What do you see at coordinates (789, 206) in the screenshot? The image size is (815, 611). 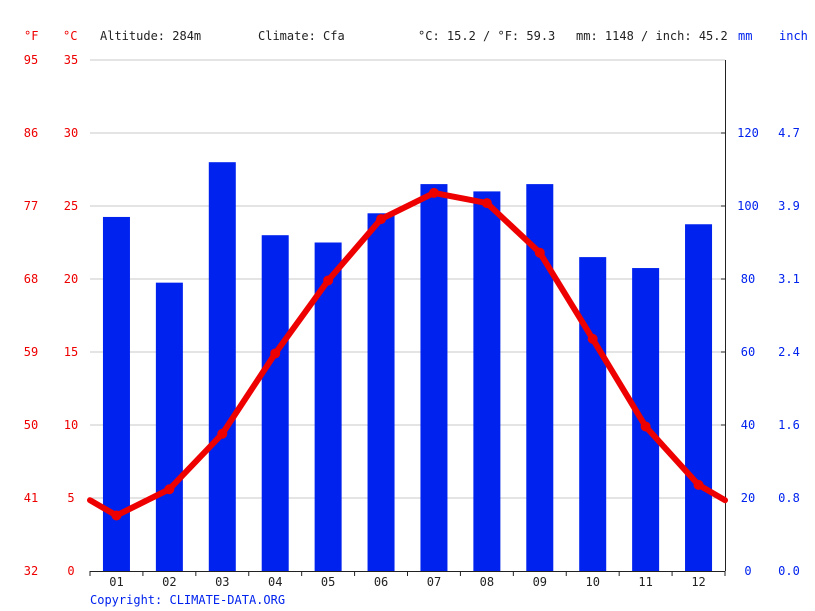 I see `inch-tick-label: 3.9` at bounding box center [789, 206].